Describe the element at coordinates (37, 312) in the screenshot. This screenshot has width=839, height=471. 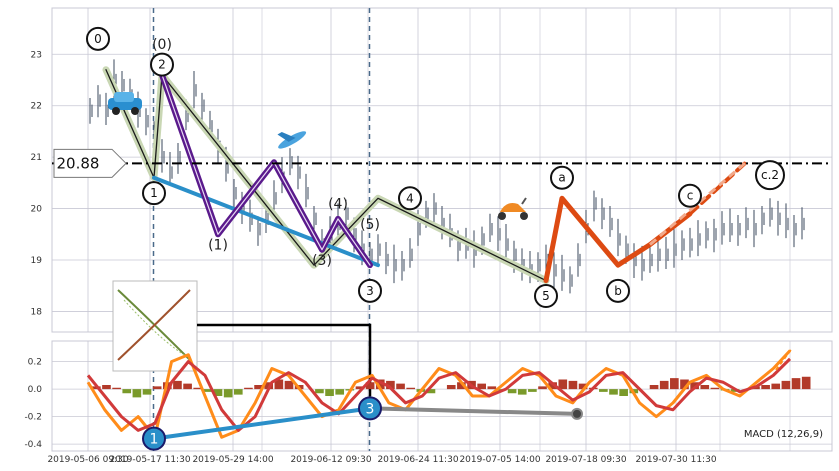
I see `price-y-tick: 18` at that location.